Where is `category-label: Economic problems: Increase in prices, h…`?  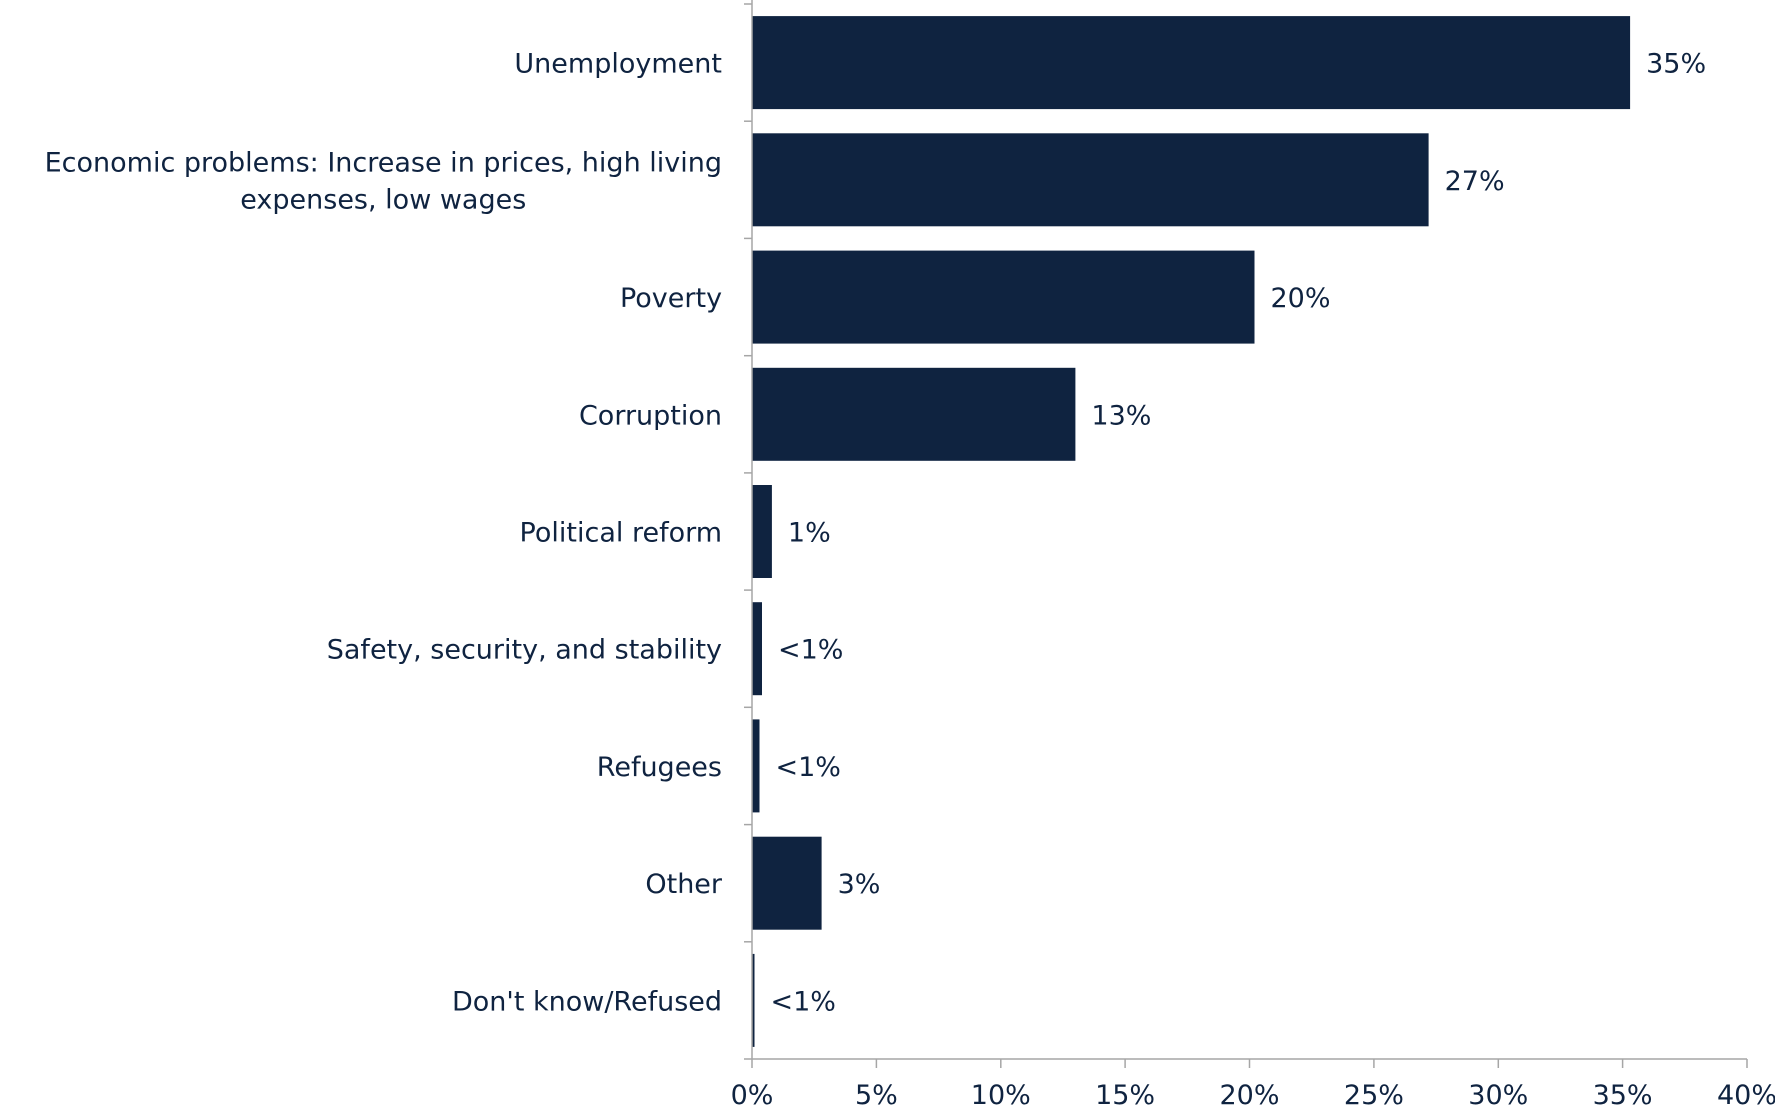 category-label: Economic problems: Increase in prices, h… is located at coordinates (383, 181).